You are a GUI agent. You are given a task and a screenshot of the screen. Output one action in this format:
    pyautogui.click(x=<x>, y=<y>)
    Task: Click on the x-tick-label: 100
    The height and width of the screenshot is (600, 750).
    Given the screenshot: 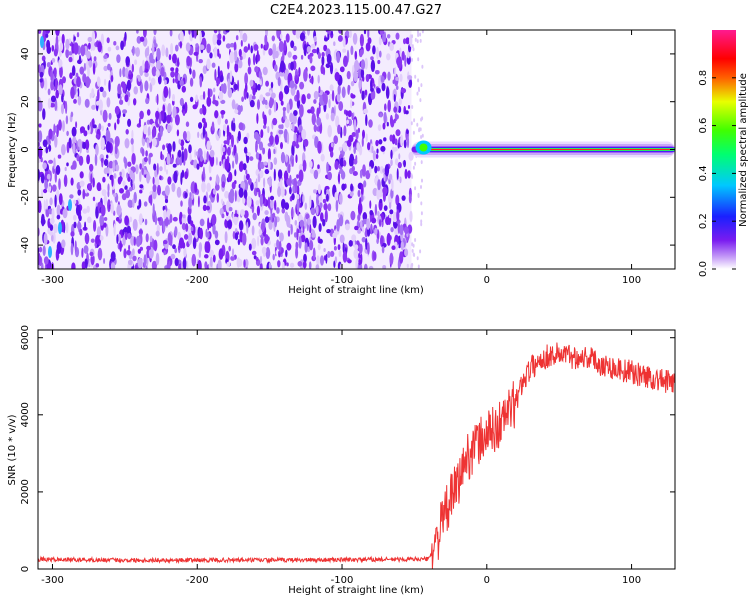 What is the action you would take?
    pyautogui.click(x=631, y=580)
    